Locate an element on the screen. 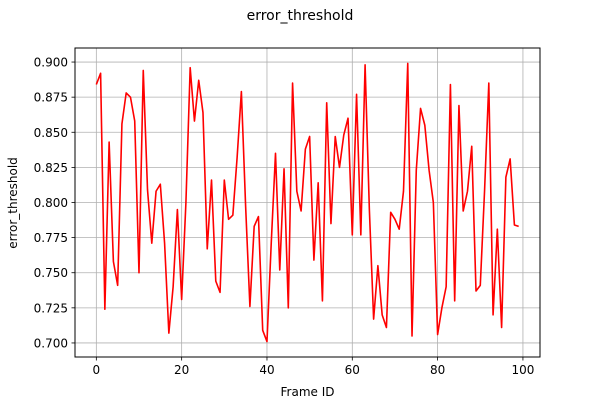 This screenshot has height=400, width=600. y-tick-label: 0.875 is located at coordinates (51, 98).